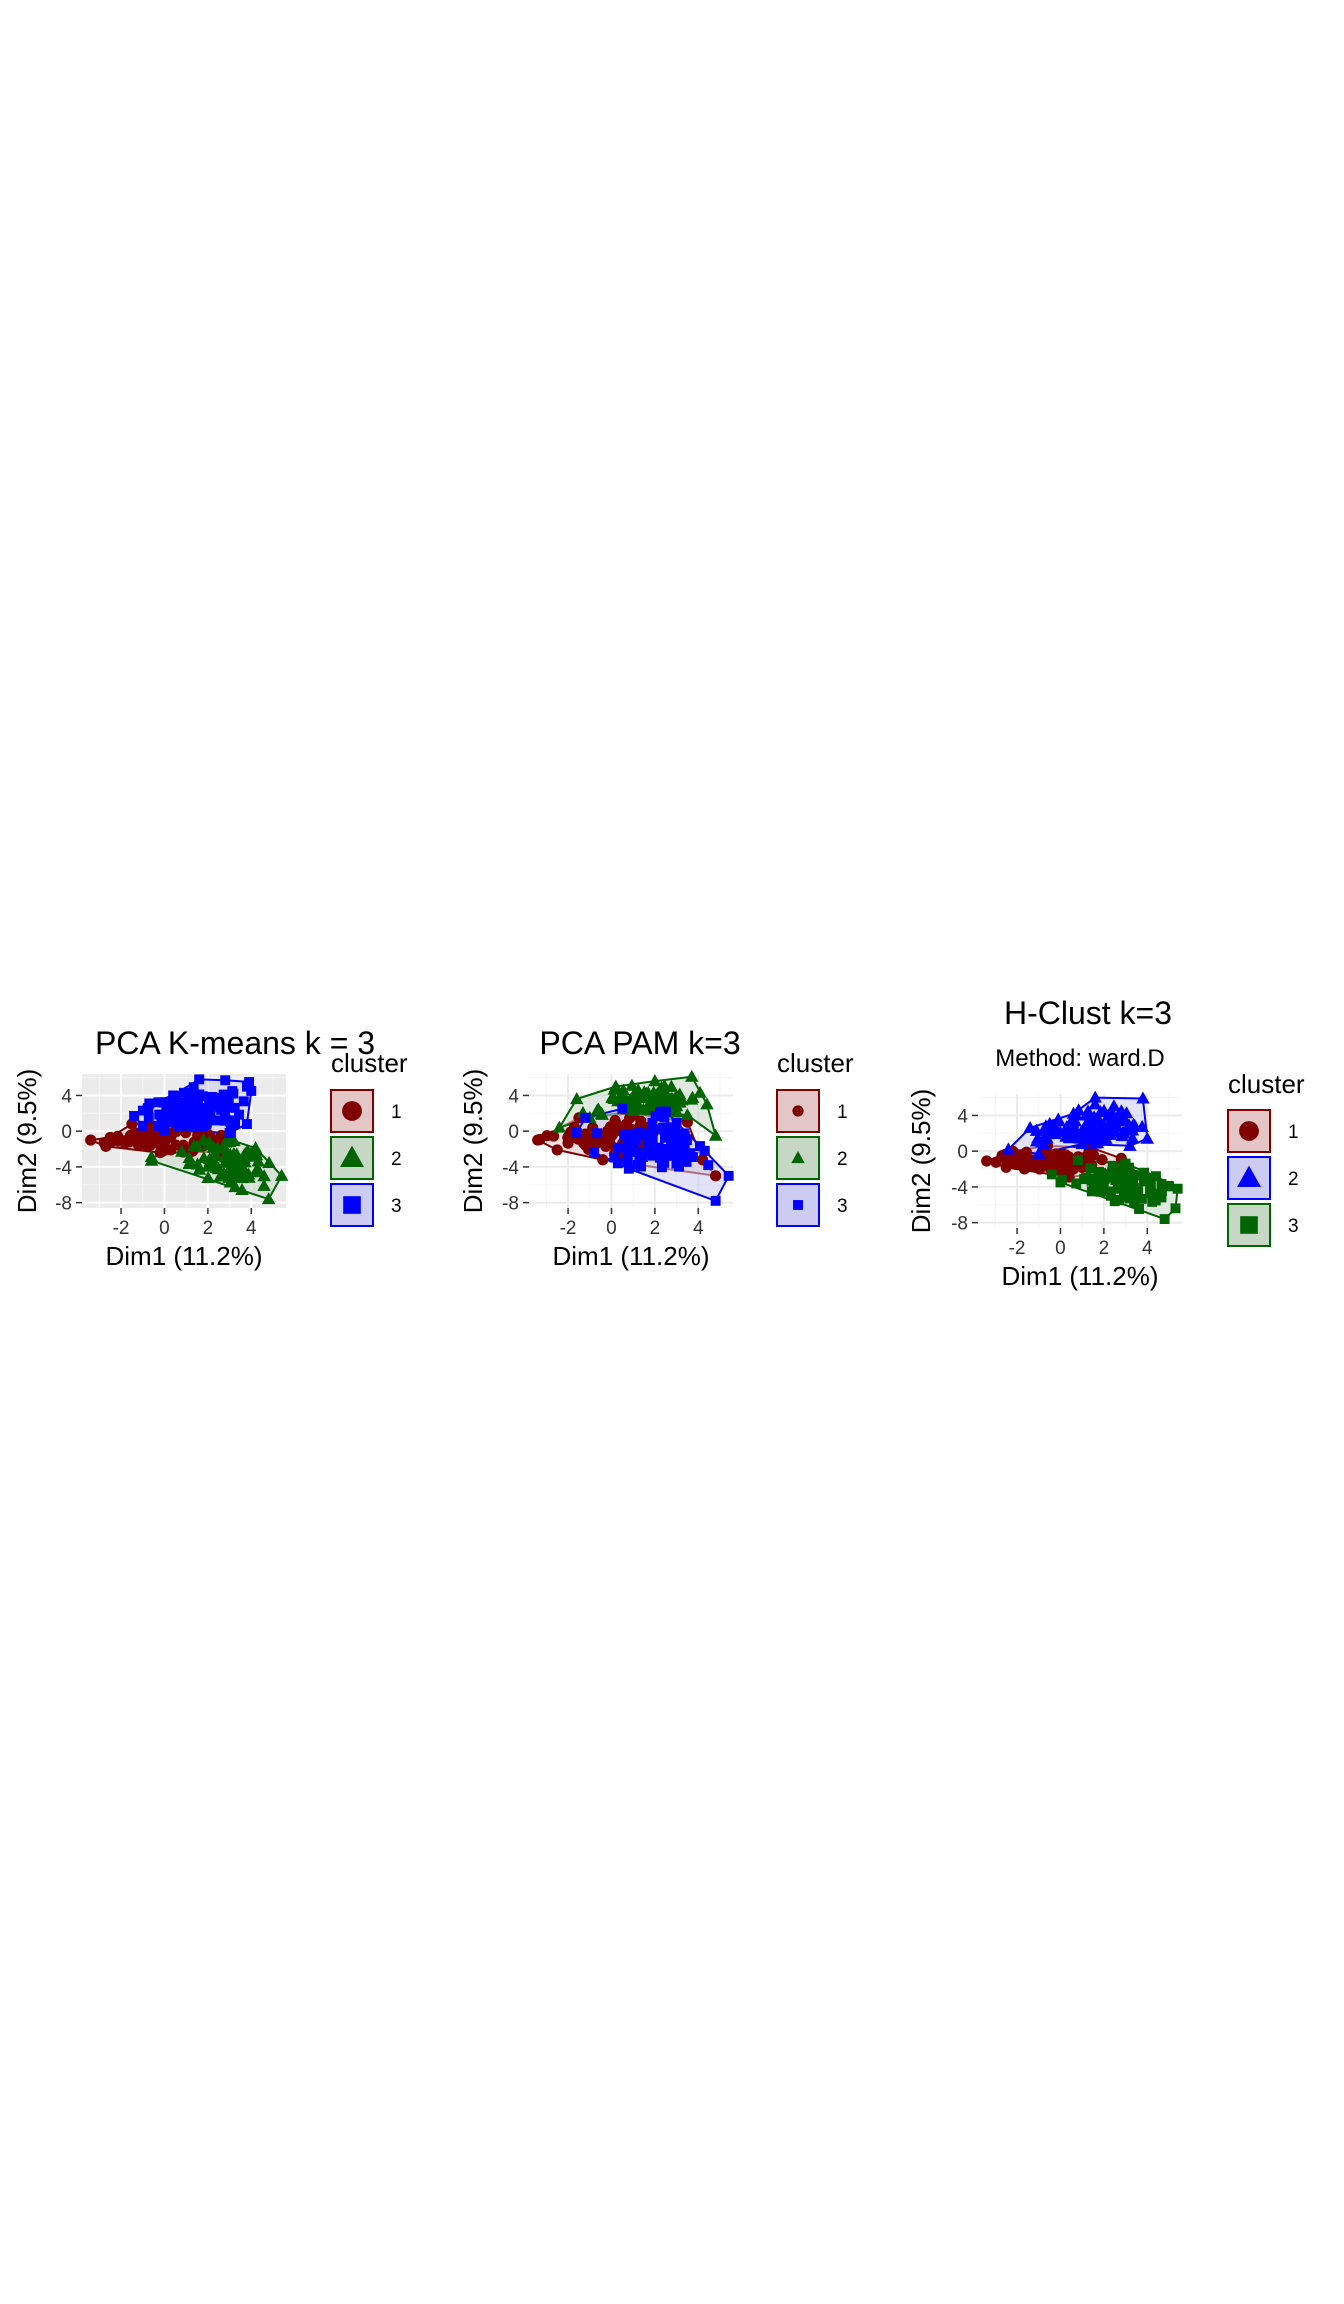  Describe the element at coordinates (1088, 1013) in the screenshot. I see `chart-title: H-Clust k=3` at that location.